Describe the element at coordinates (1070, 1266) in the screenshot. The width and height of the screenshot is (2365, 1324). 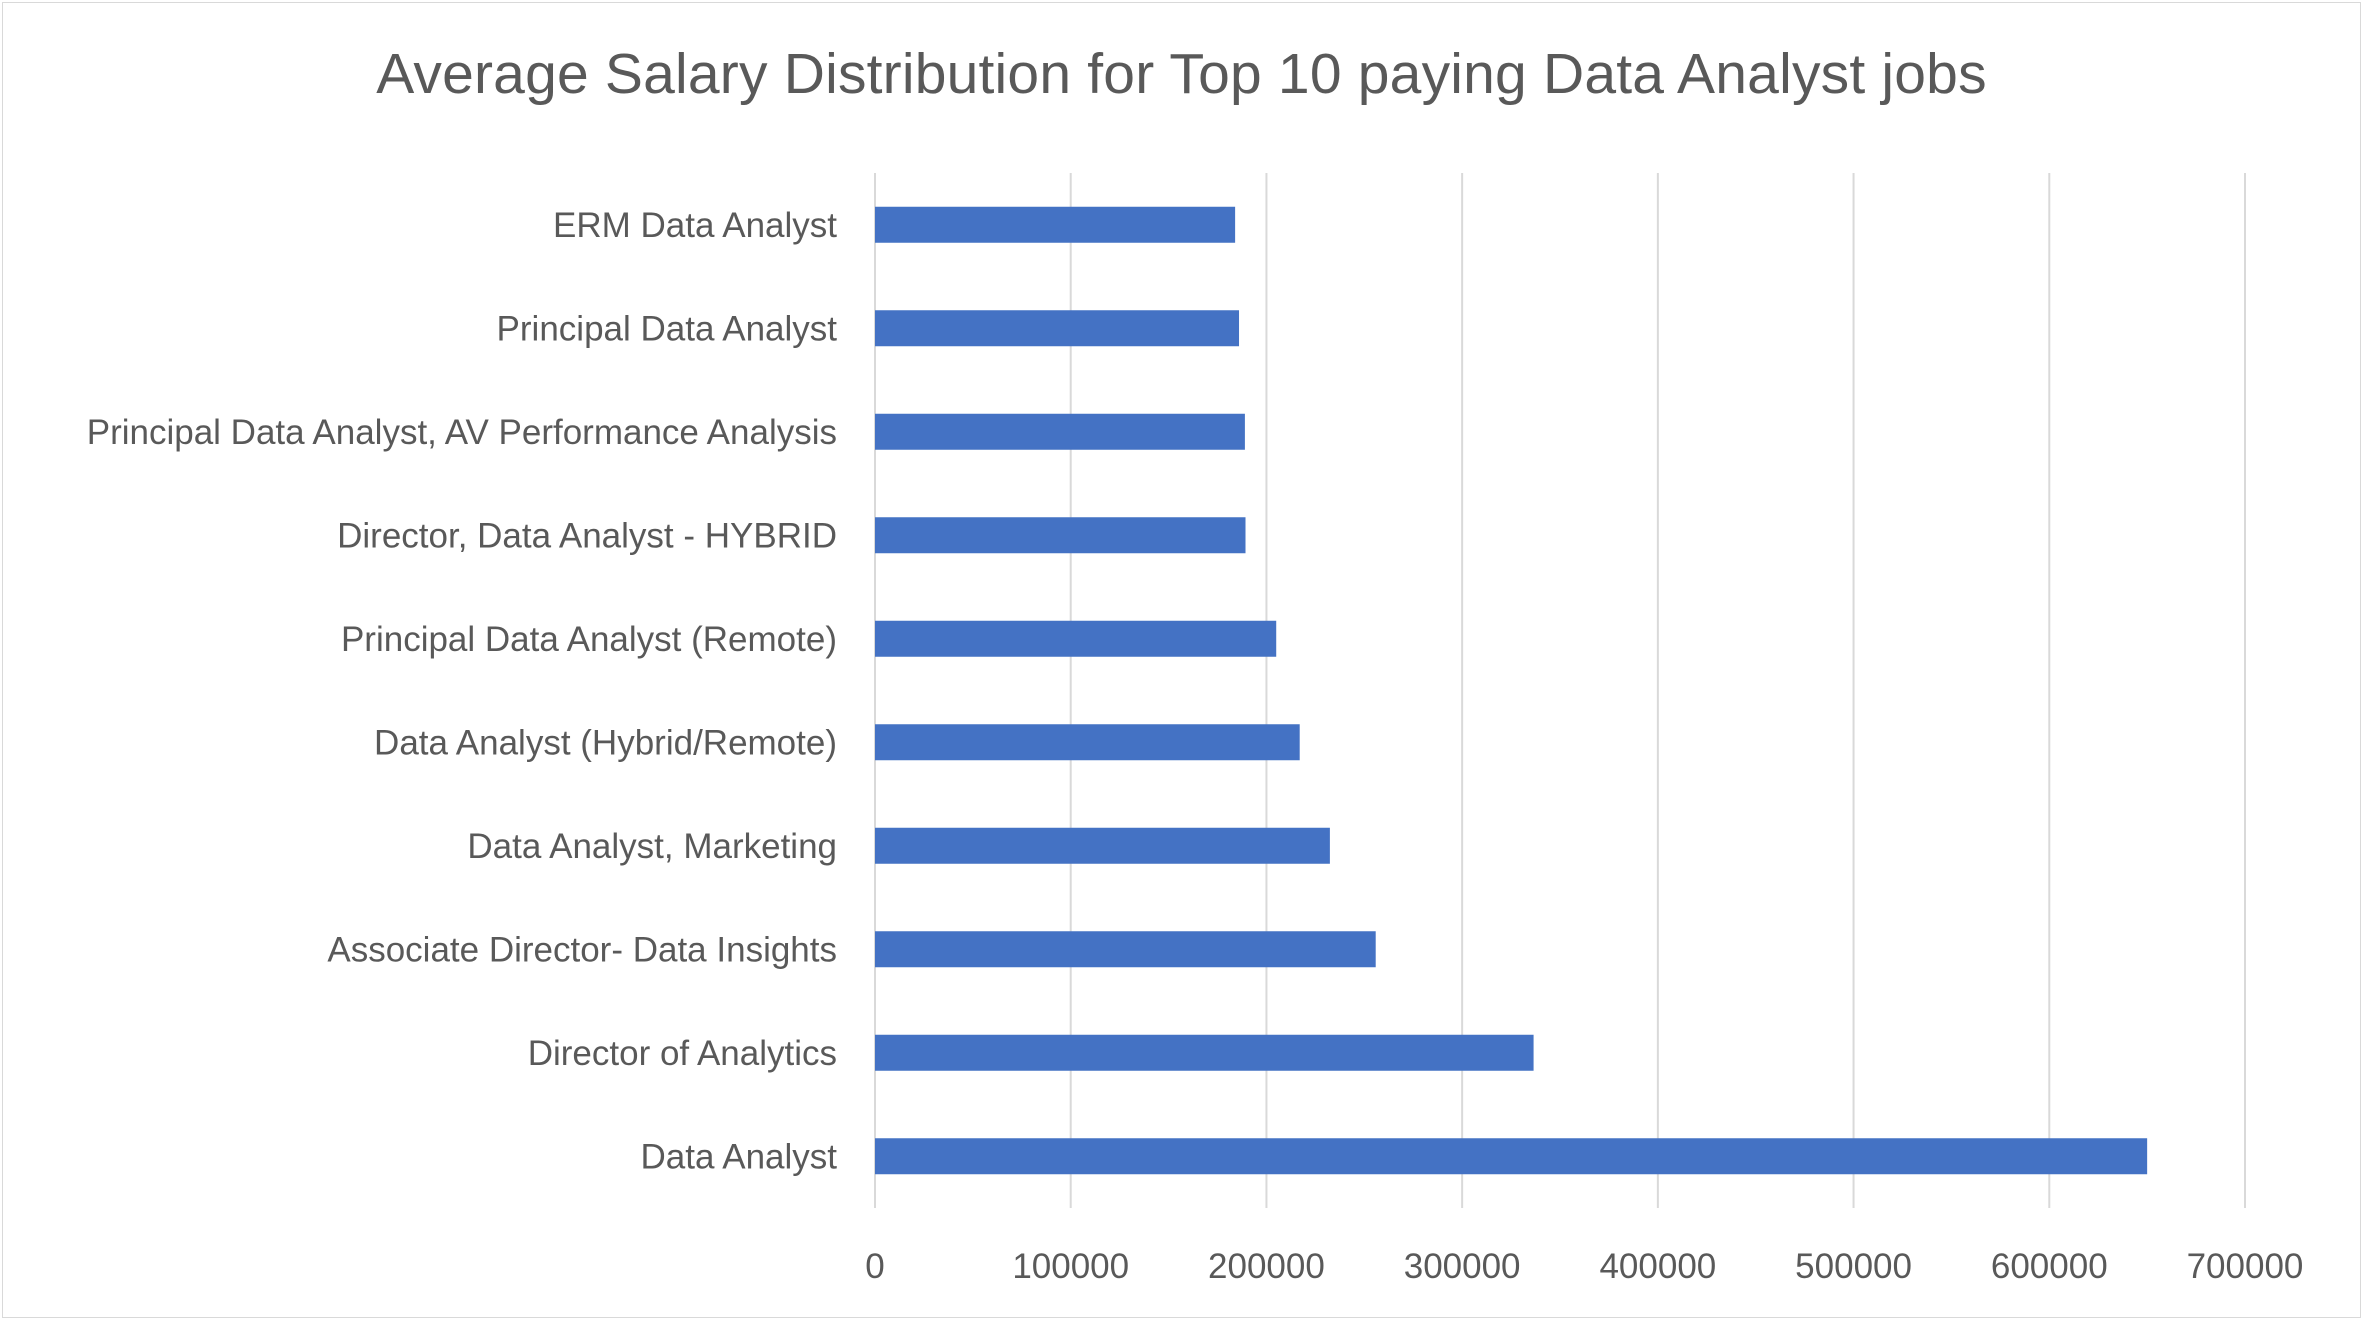
I see `x-tick-label: 100000` at that location.